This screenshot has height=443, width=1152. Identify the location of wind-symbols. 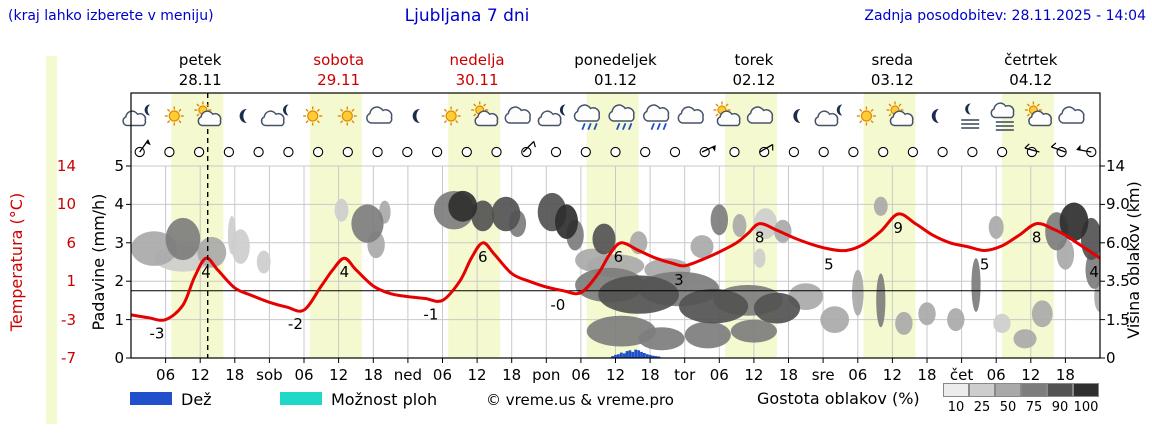
(615, 148).